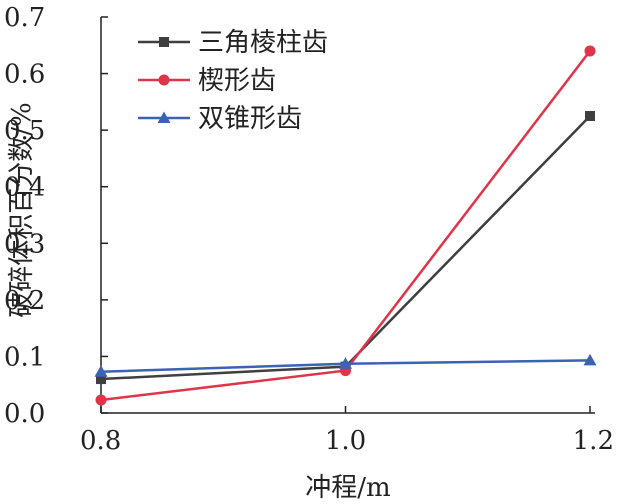 Image resolution: width=617 pixels, height=504 pixels. Describe the element at coordinates (237, 81) in the screenshot. I see `legend-label: 楔形齿` at that location.